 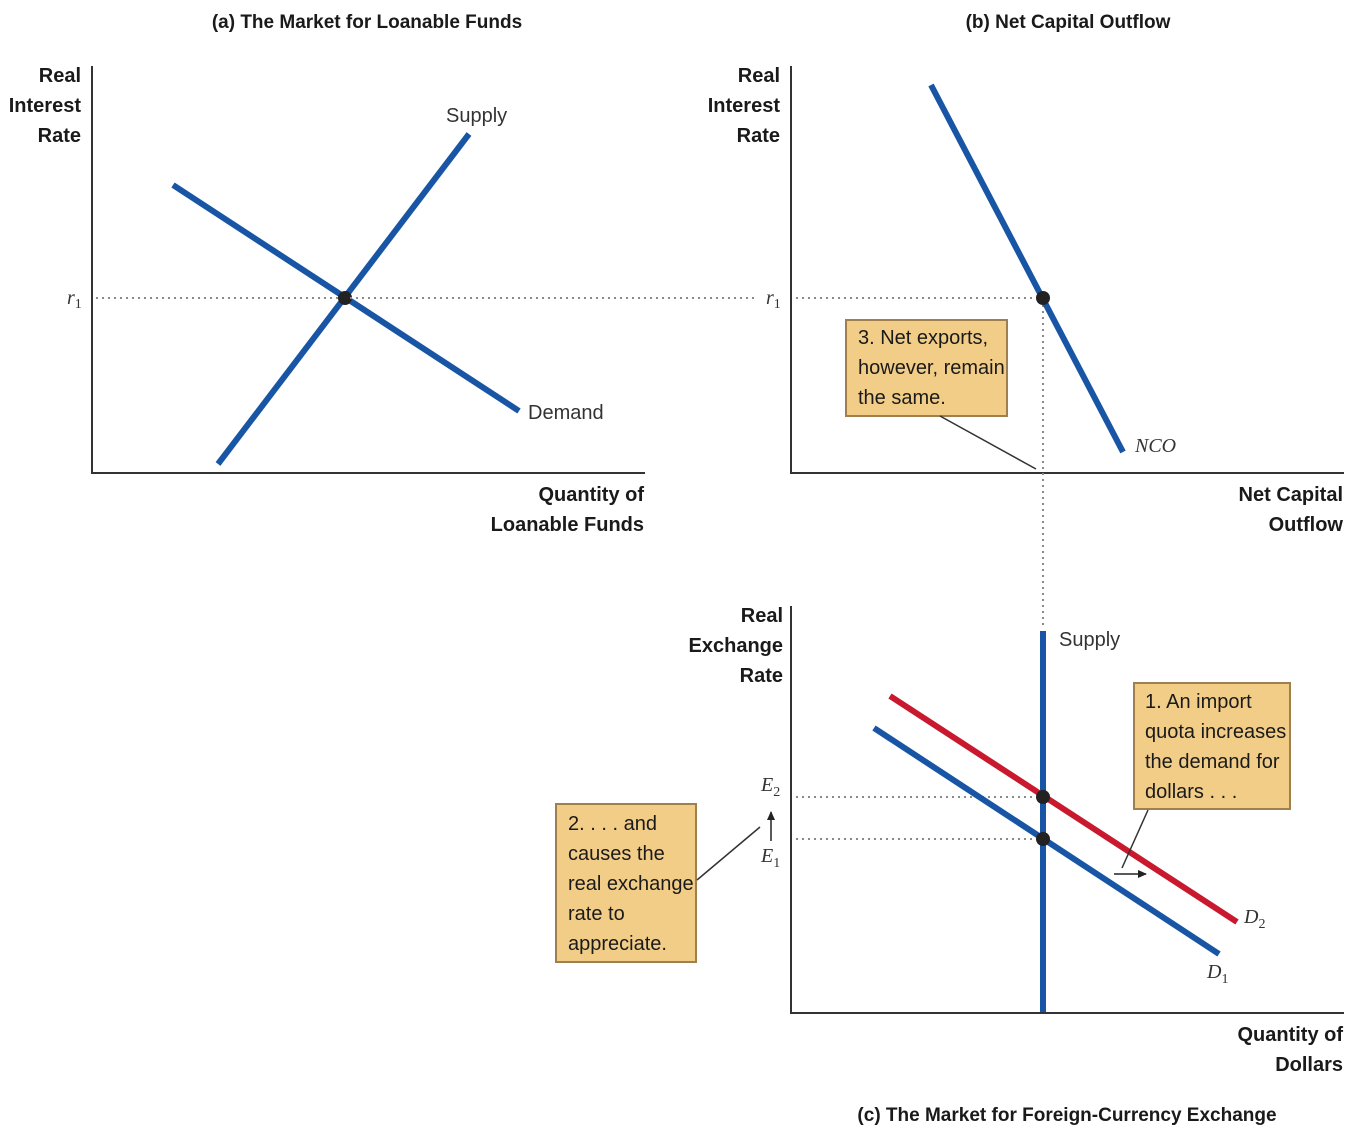 I want to click on panel-c-note-2-line2: causes the, so click(x=616, y=854).